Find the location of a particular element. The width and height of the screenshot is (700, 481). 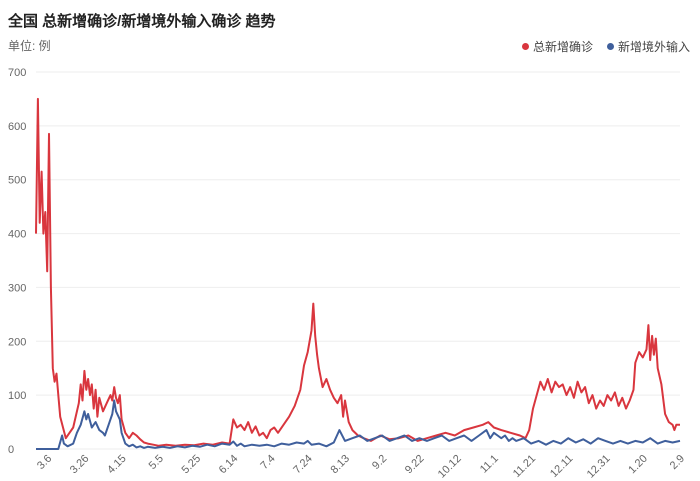

x-tick-label: 6.14 is located at coordinates (229, 465).